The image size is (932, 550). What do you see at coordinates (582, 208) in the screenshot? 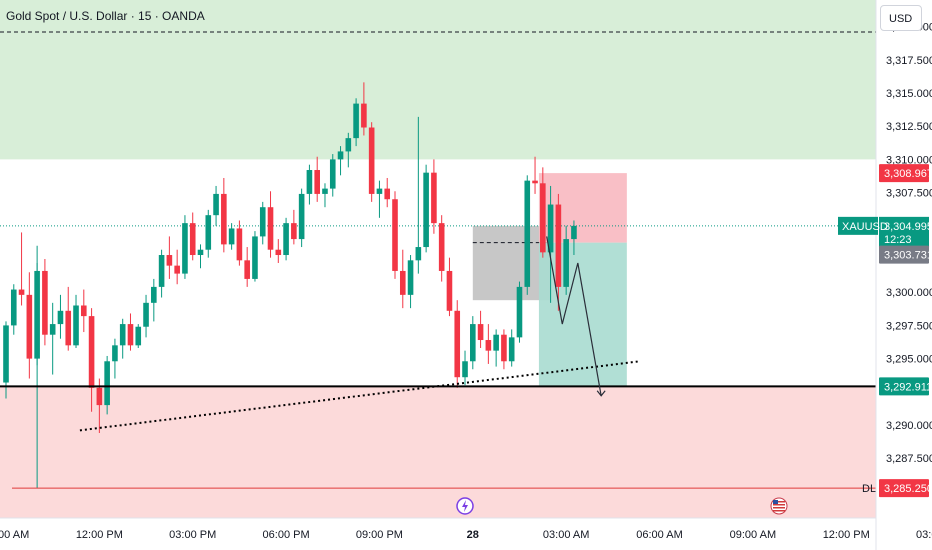
I see `stop-loss-zone` at bounding box center [582, 208].